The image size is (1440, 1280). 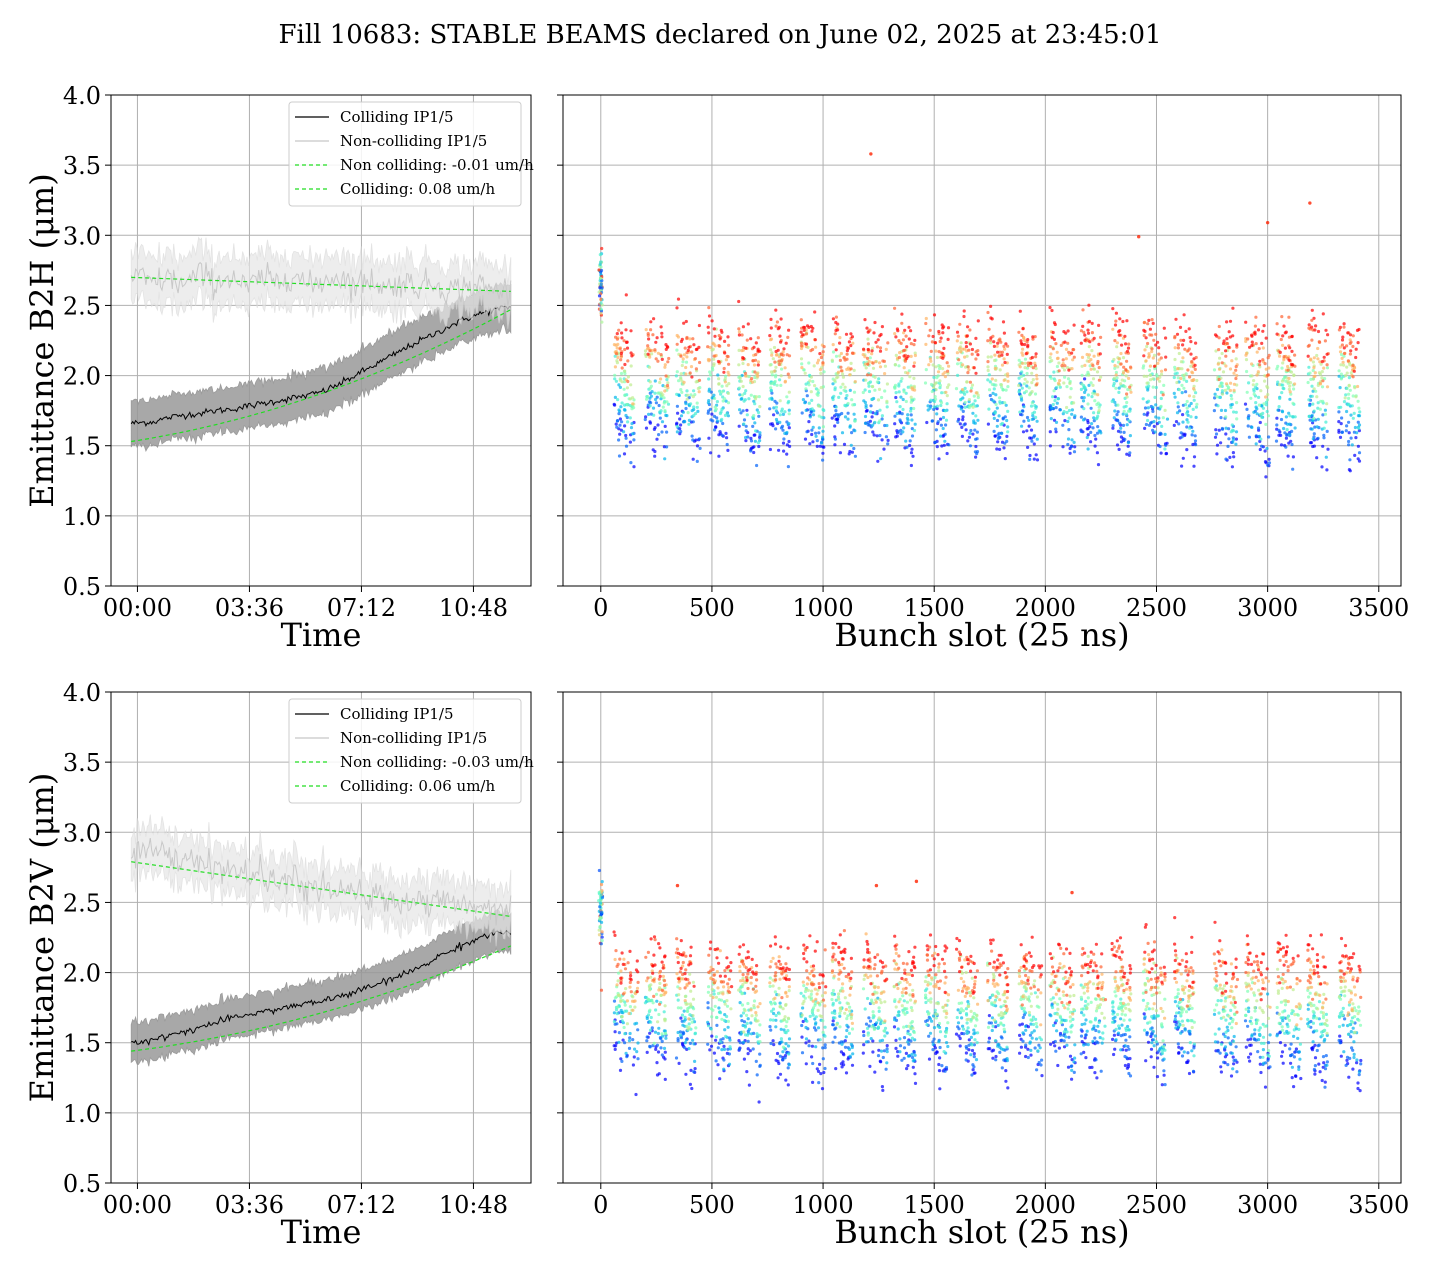 What do you see at coordinates (823, 608) in the screenshot?
I see `x-tick-label: 1000` at bounding box center [823, 608].